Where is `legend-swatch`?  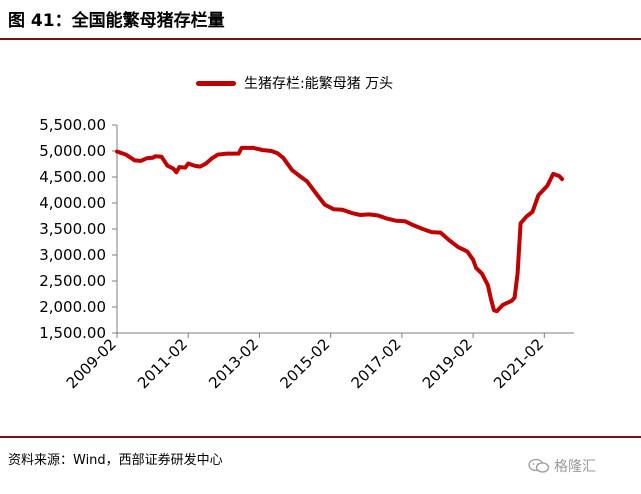 legend-swatch is located at coordinates (216, 83).